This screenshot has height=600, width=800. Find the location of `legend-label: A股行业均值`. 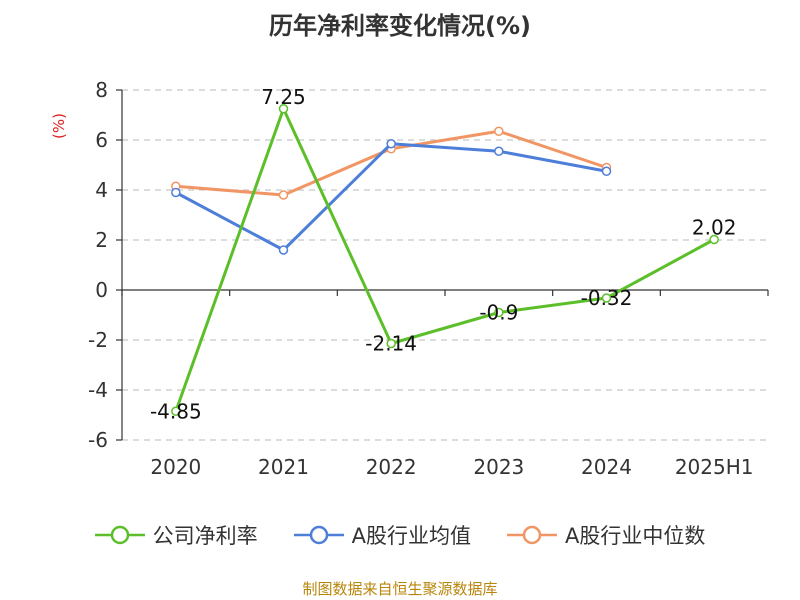

legend-label: A股行业均值 is located at coordinates (411, 536).